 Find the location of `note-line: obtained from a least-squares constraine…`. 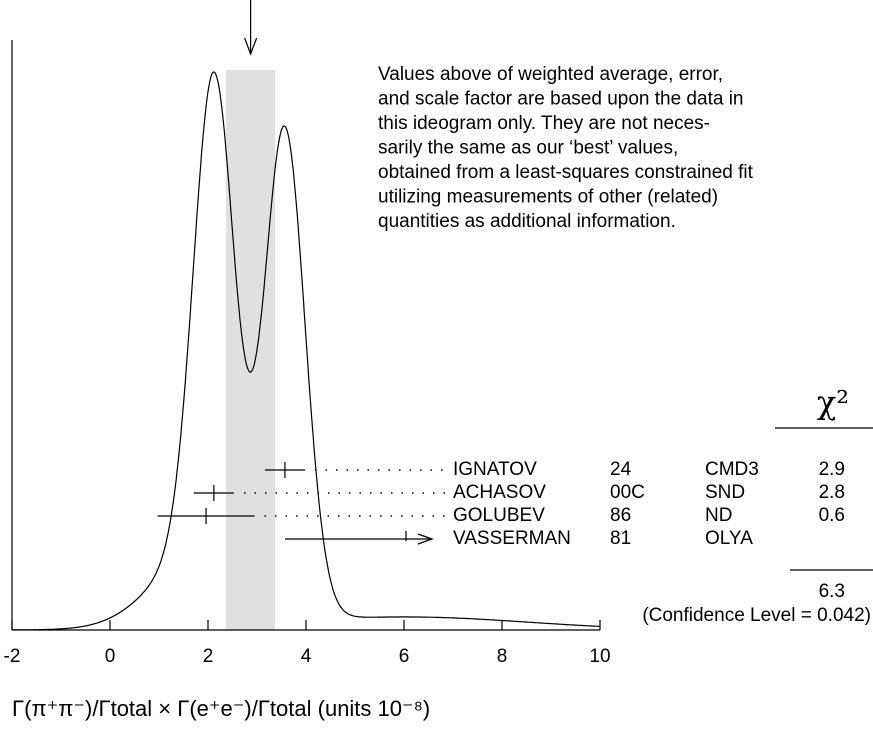

note-line: obtained from a least-squares constraine… is located at coordinates (566, 172).